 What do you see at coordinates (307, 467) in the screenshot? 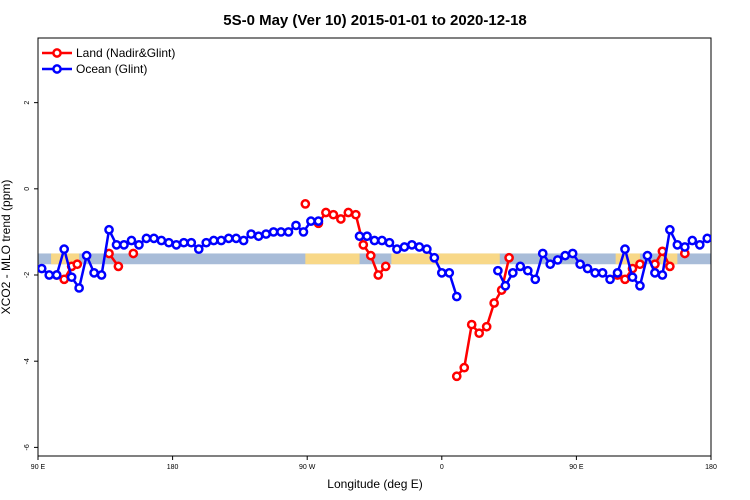
I see `x-tick-label: 90 W` at bounding box center [307, 467].